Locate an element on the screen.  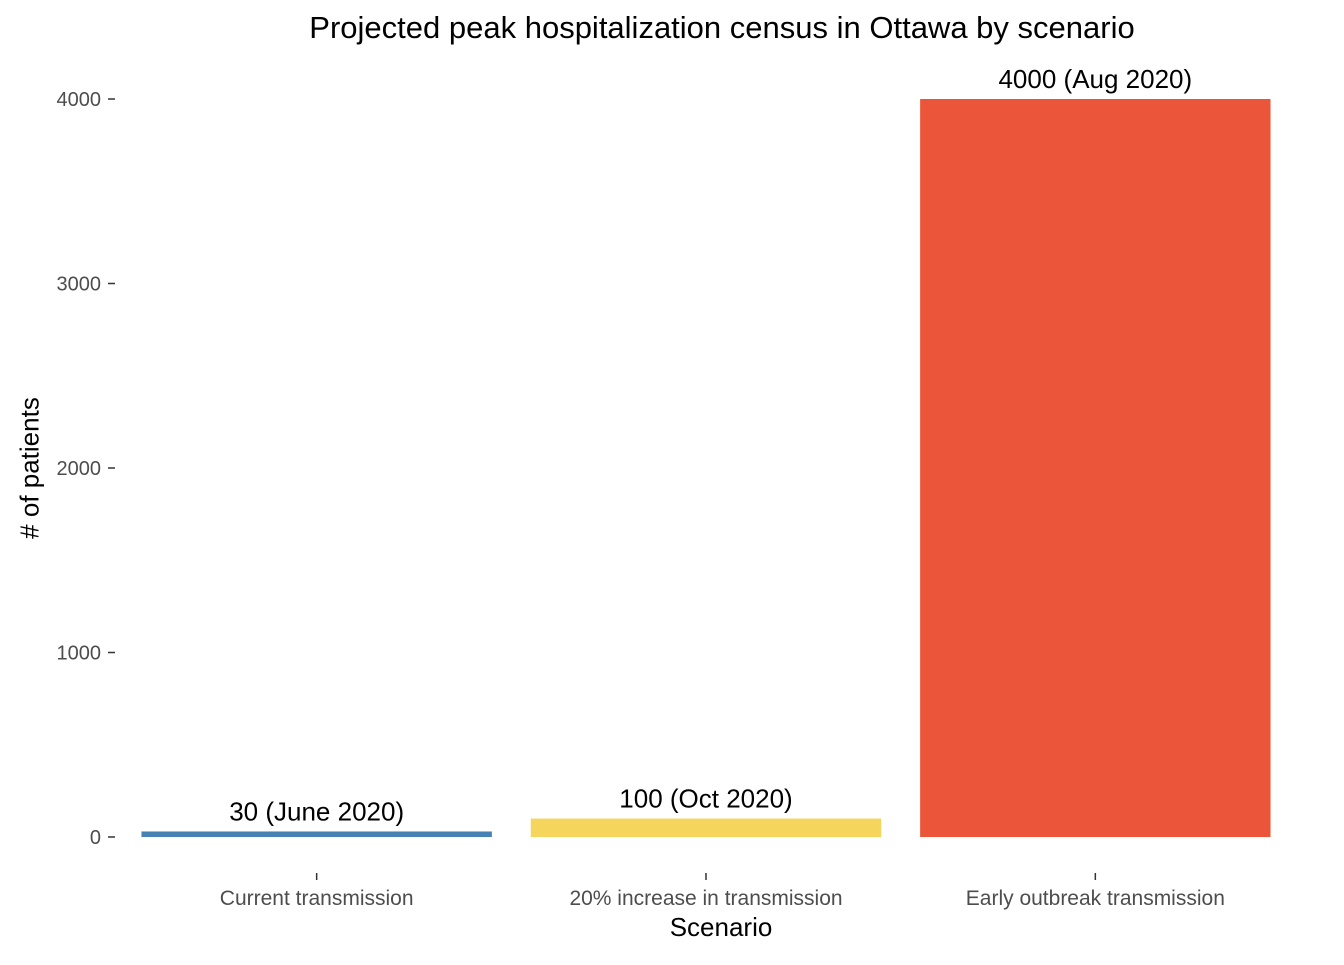
y-axis-title: # of patients is located at coordinates (29, 468).